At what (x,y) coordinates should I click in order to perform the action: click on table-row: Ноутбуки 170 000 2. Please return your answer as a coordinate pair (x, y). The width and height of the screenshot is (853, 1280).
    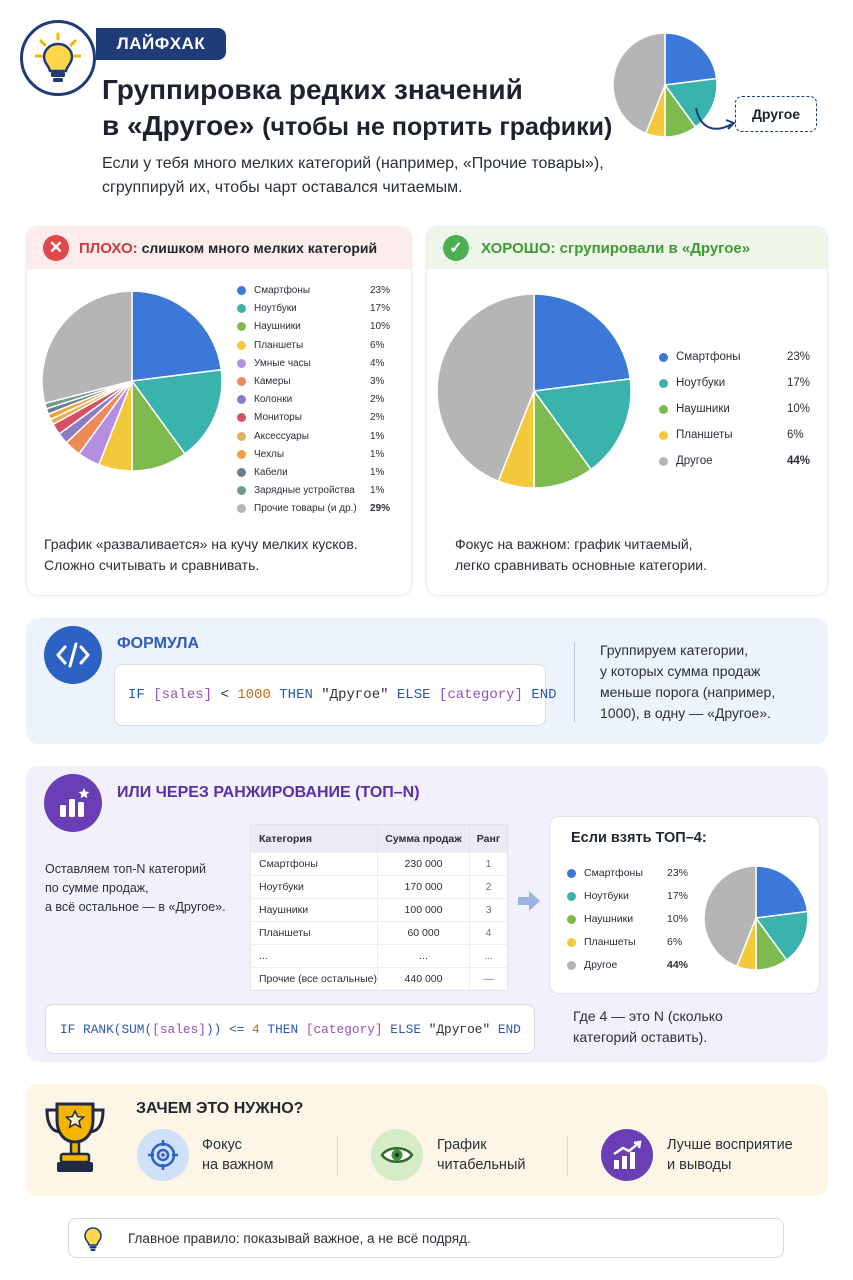
    Looking at the image, I should click on (379, 887).